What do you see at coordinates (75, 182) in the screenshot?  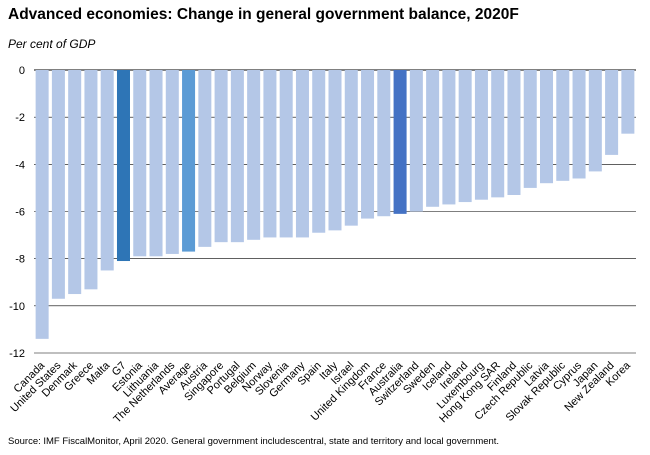 I see `bar-denmark` at bounding box center [75, 182].